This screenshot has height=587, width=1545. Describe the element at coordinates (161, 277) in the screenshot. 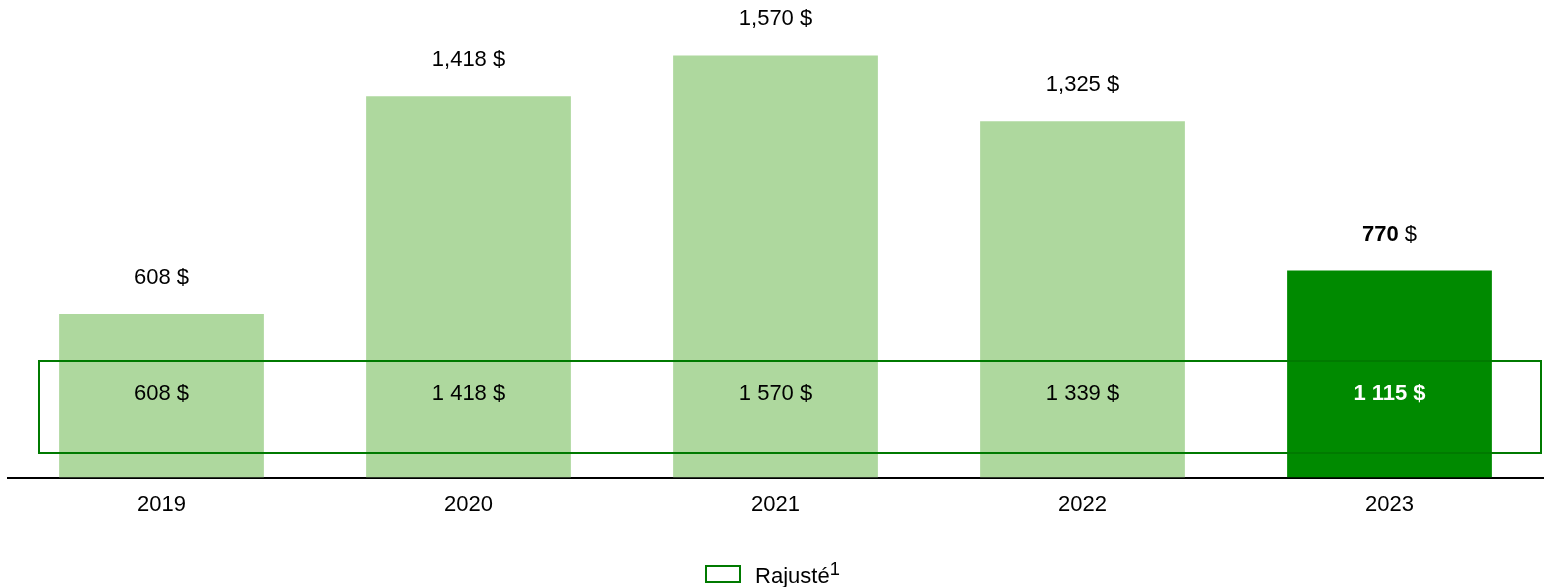

I see `data-label: 608 $` at that location.